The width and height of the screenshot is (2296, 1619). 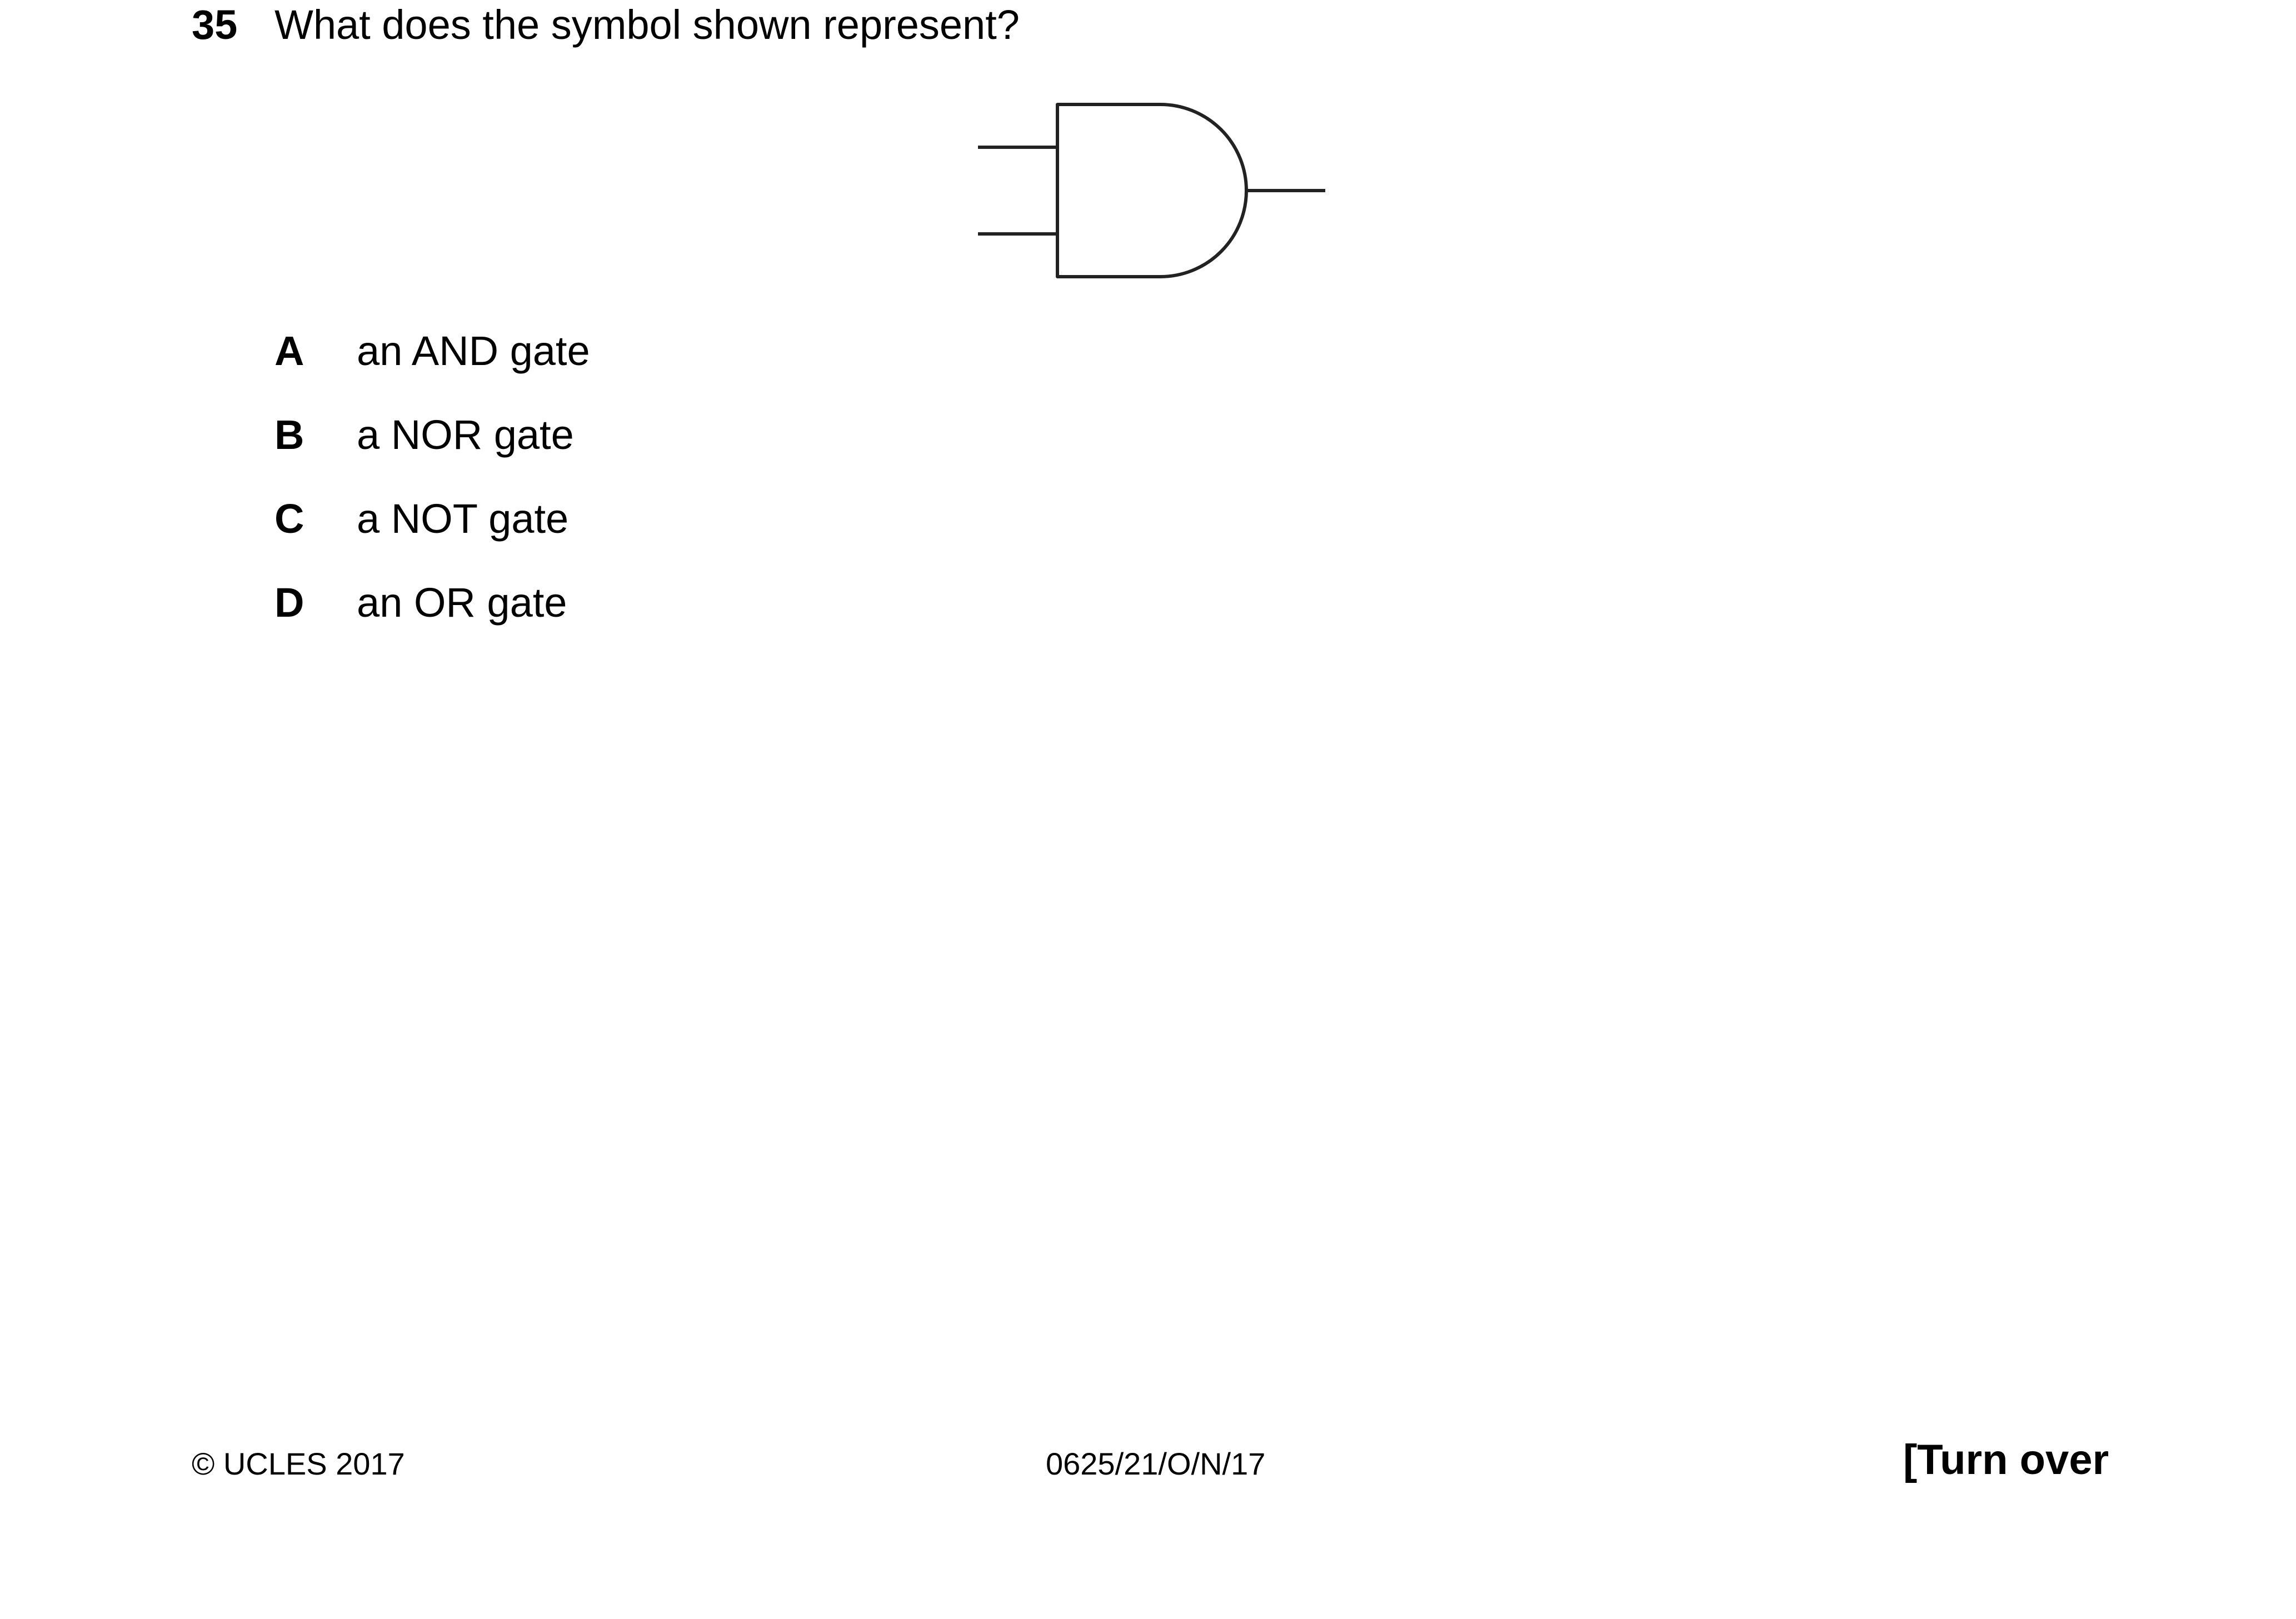 I want to click on footer-turn-over: [Turn over, so click(x=2006, y=1460).